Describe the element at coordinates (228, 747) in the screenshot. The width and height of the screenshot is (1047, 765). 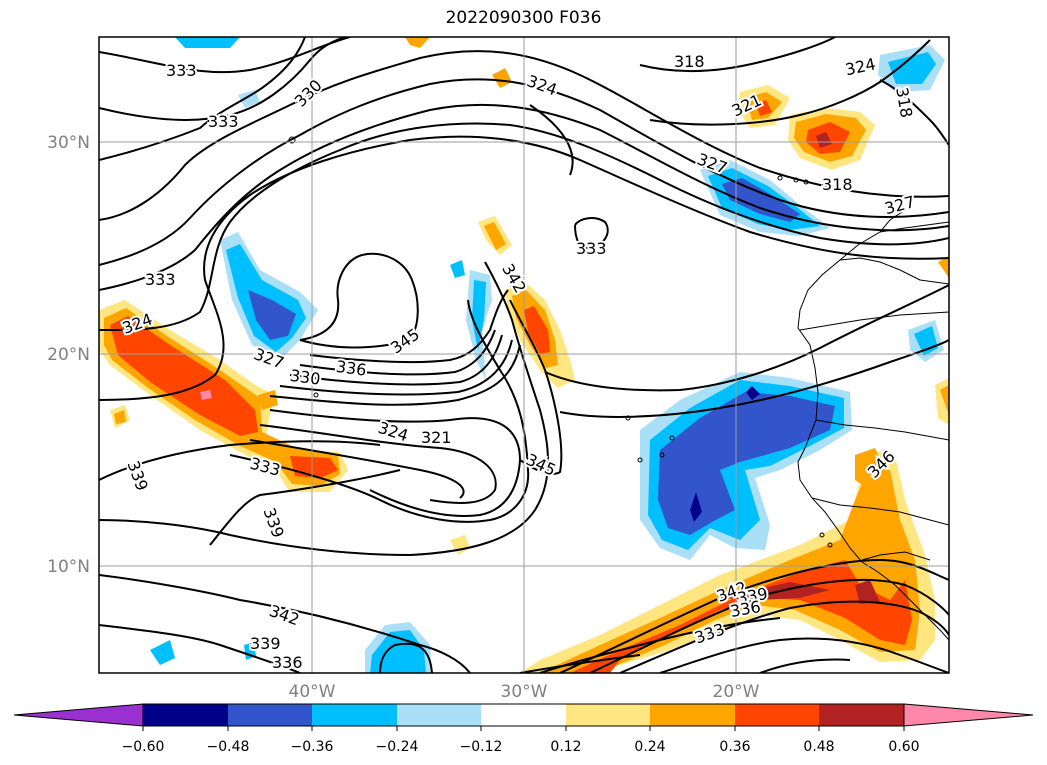
I see `colorbar-tick-label: −0.48` at that location.